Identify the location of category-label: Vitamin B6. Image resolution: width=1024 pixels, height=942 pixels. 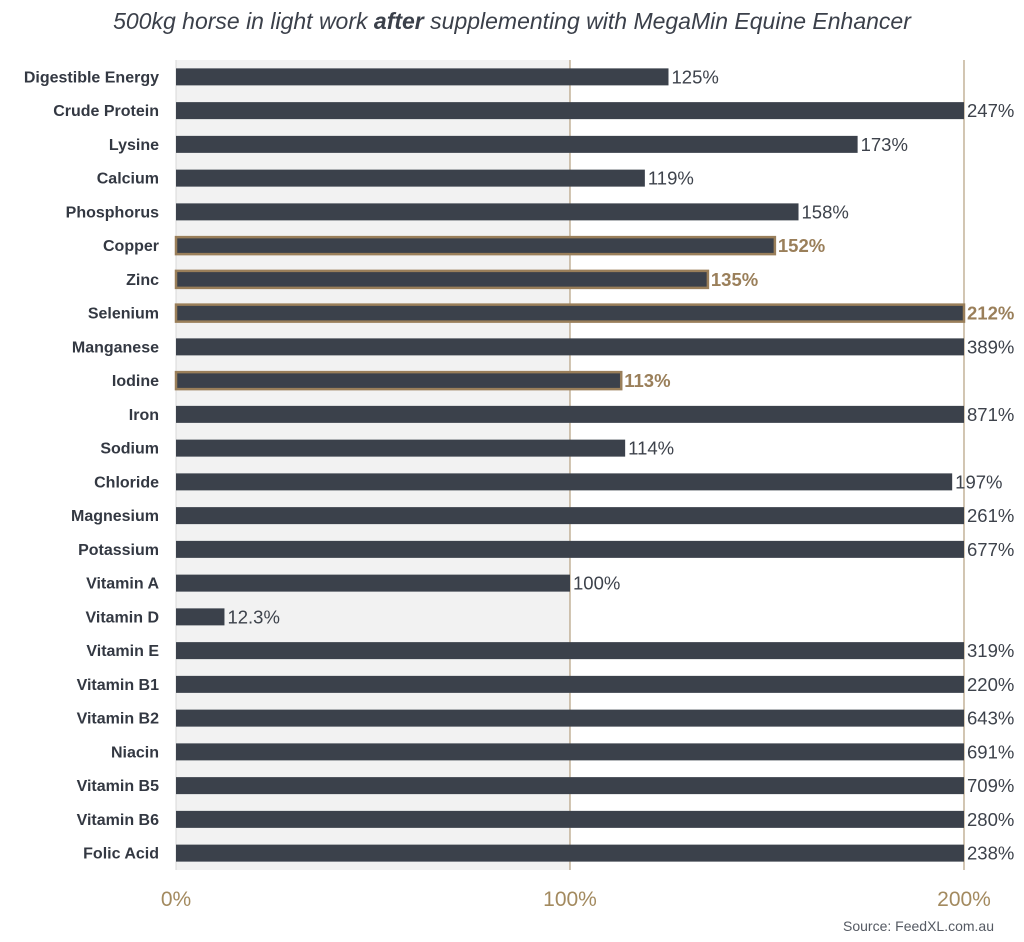
(118, 820).